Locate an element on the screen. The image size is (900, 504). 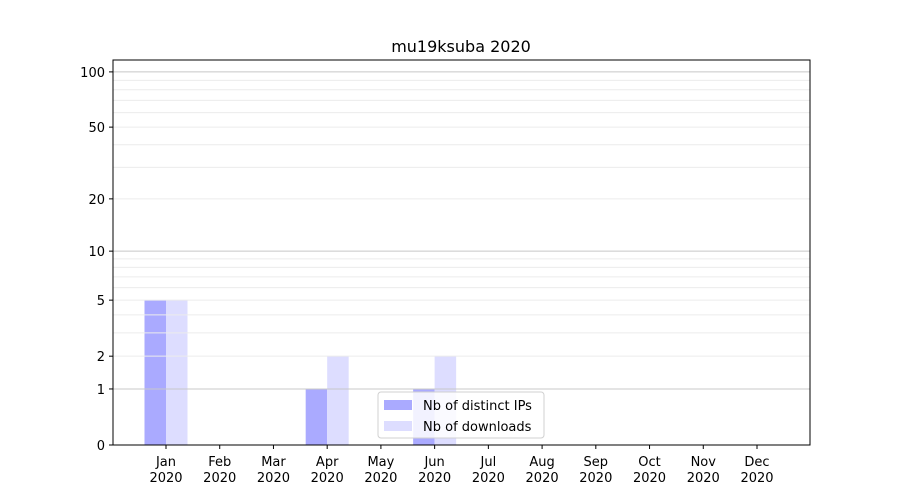
legend-label: Nb of distinct IPs is located at coordinates (477, 406).